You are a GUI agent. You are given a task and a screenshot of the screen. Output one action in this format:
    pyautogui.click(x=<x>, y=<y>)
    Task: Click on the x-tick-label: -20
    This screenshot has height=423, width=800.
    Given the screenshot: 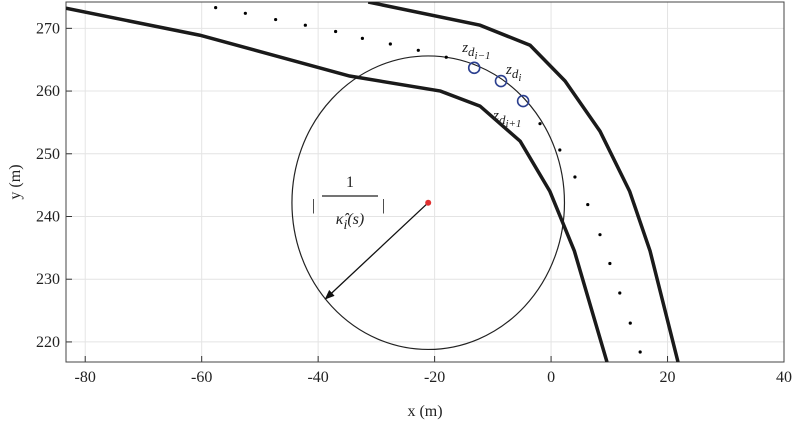 What is the action you would take?
    pyautogui.click(x=434, y=377)
    